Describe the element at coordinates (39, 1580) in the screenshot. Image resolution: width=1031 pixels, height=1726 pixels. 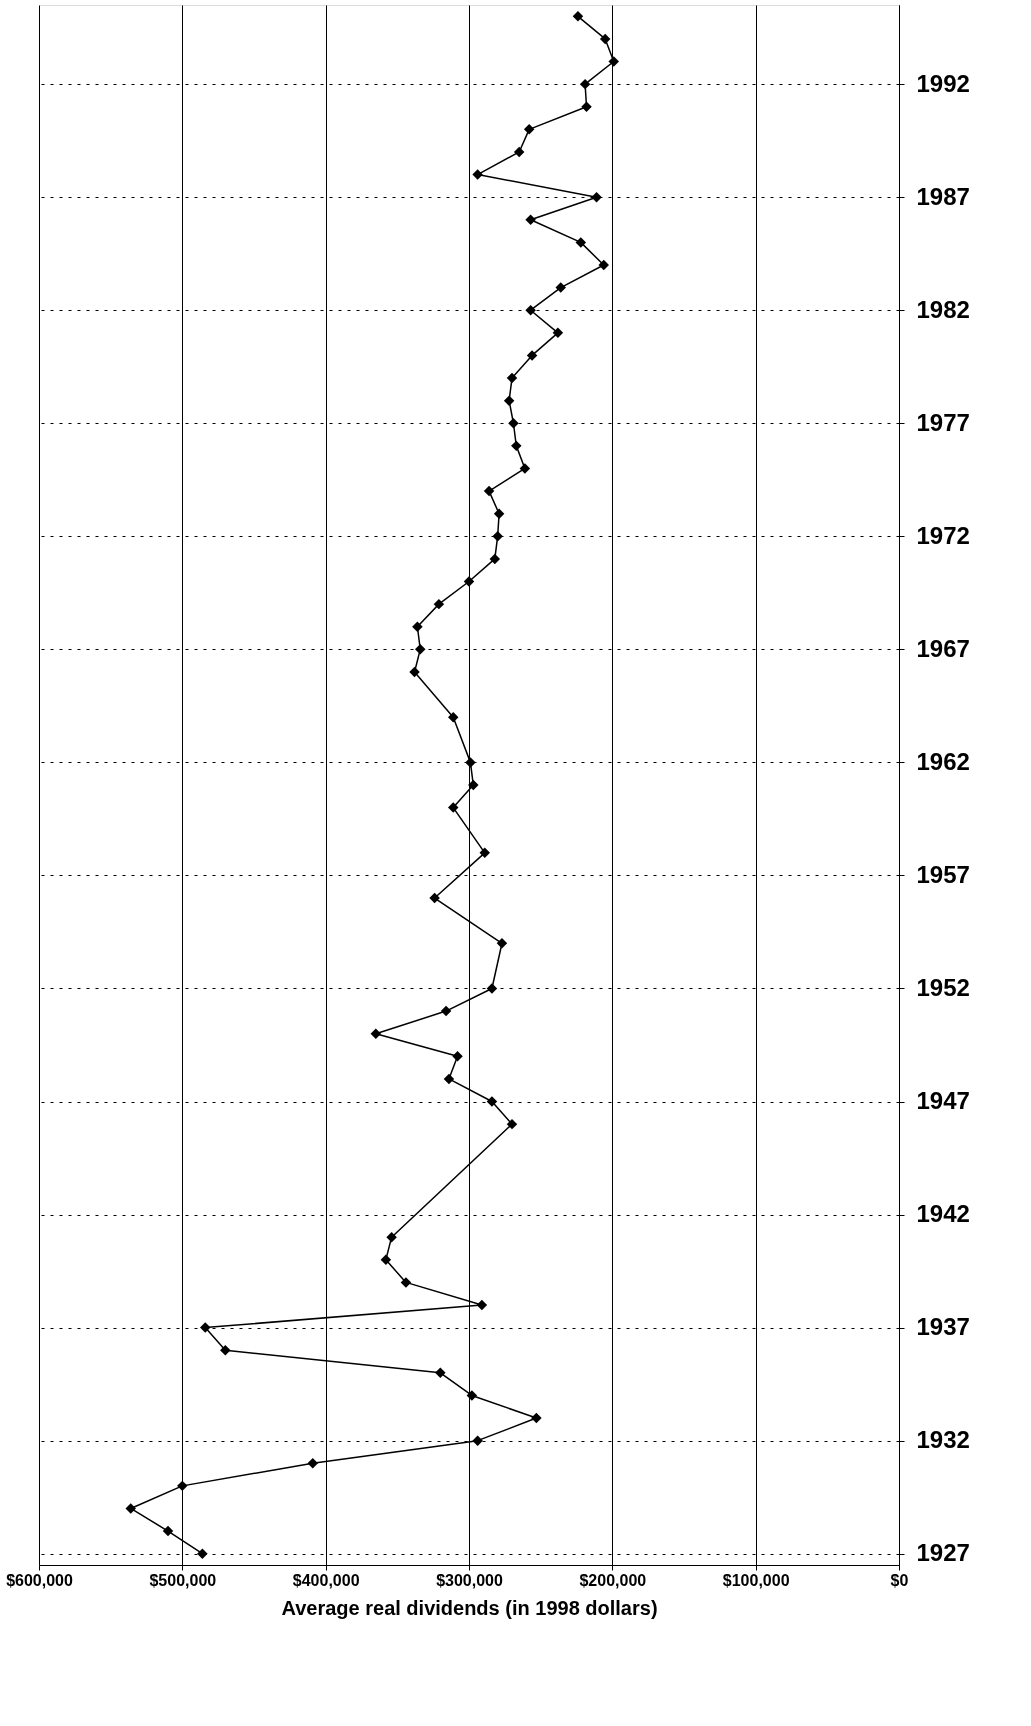
I see `x-tick-label: $600,000` at that location.